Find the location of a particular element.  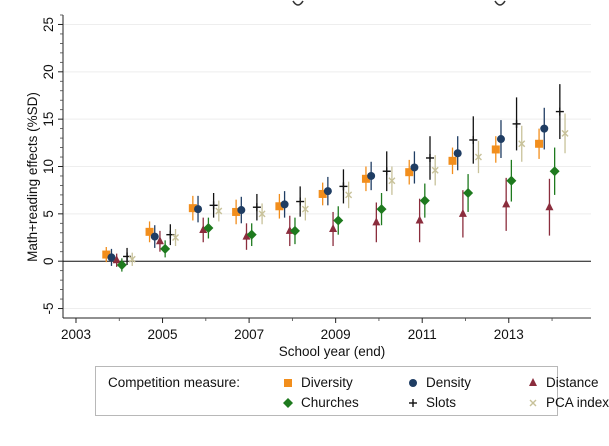

x-tick-label: 2011 is located at coordinates (422, 334).